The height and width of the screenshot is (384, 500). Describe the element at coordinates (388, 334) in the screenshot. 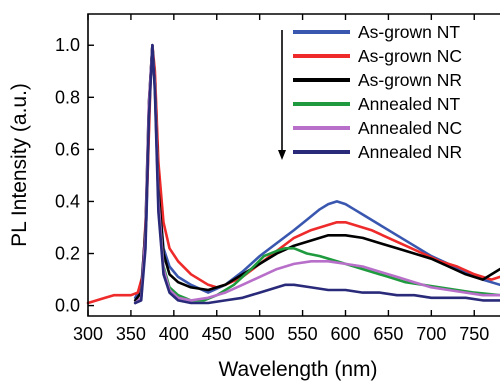

I see `x-tick-label: 650` at that location.